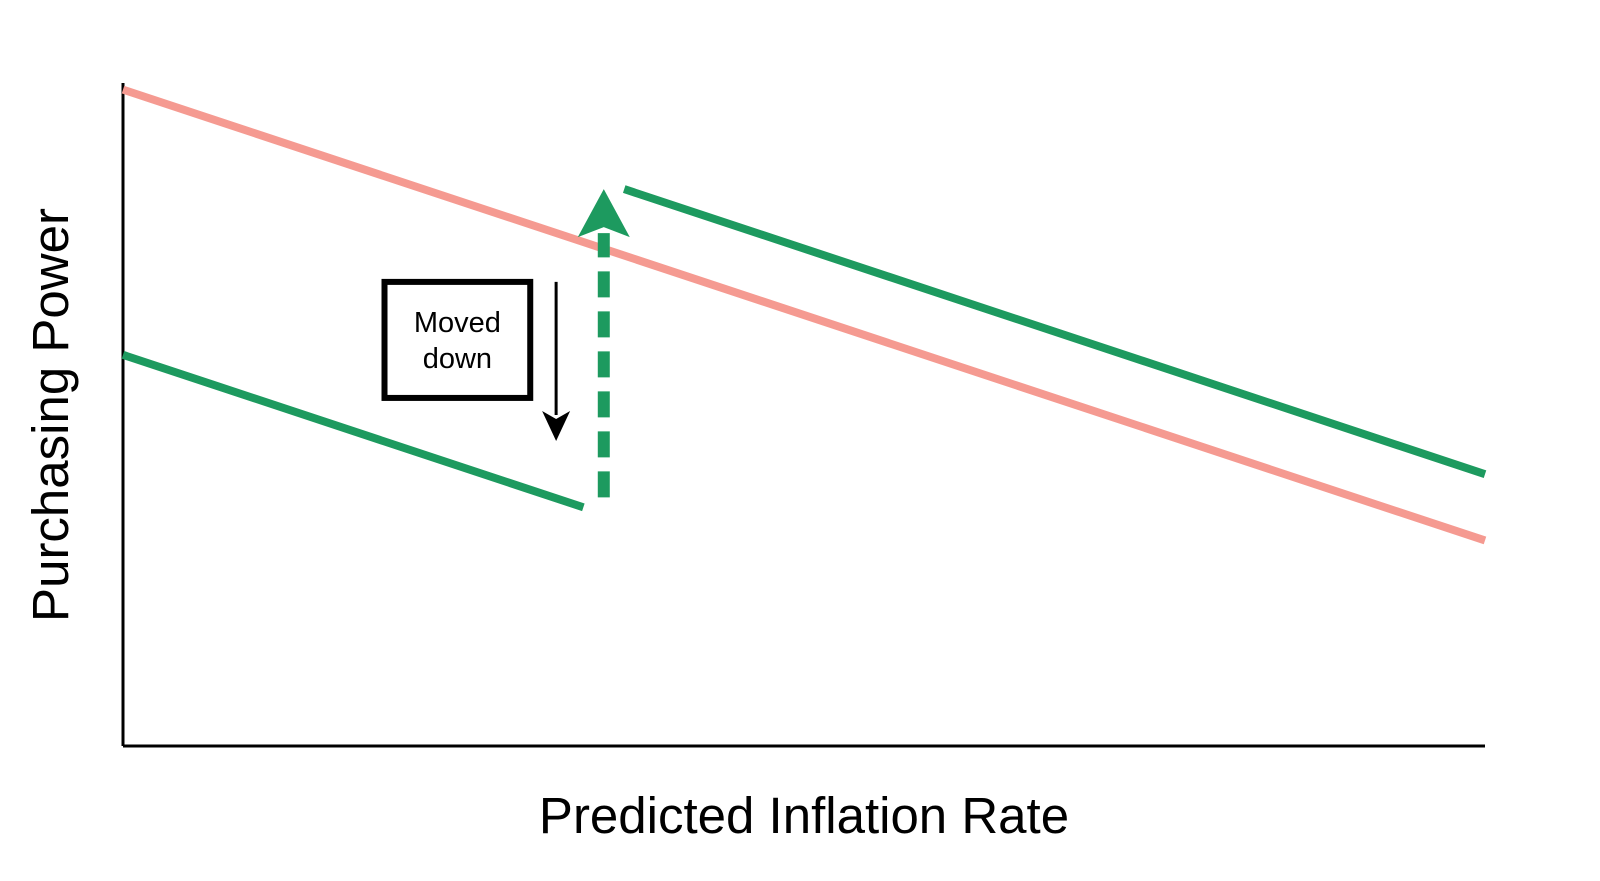 Image resolution: width=1600 pixels, height=881 pixels. I want to click on y-axis-title: Purchasing Power, so click(50, 415).